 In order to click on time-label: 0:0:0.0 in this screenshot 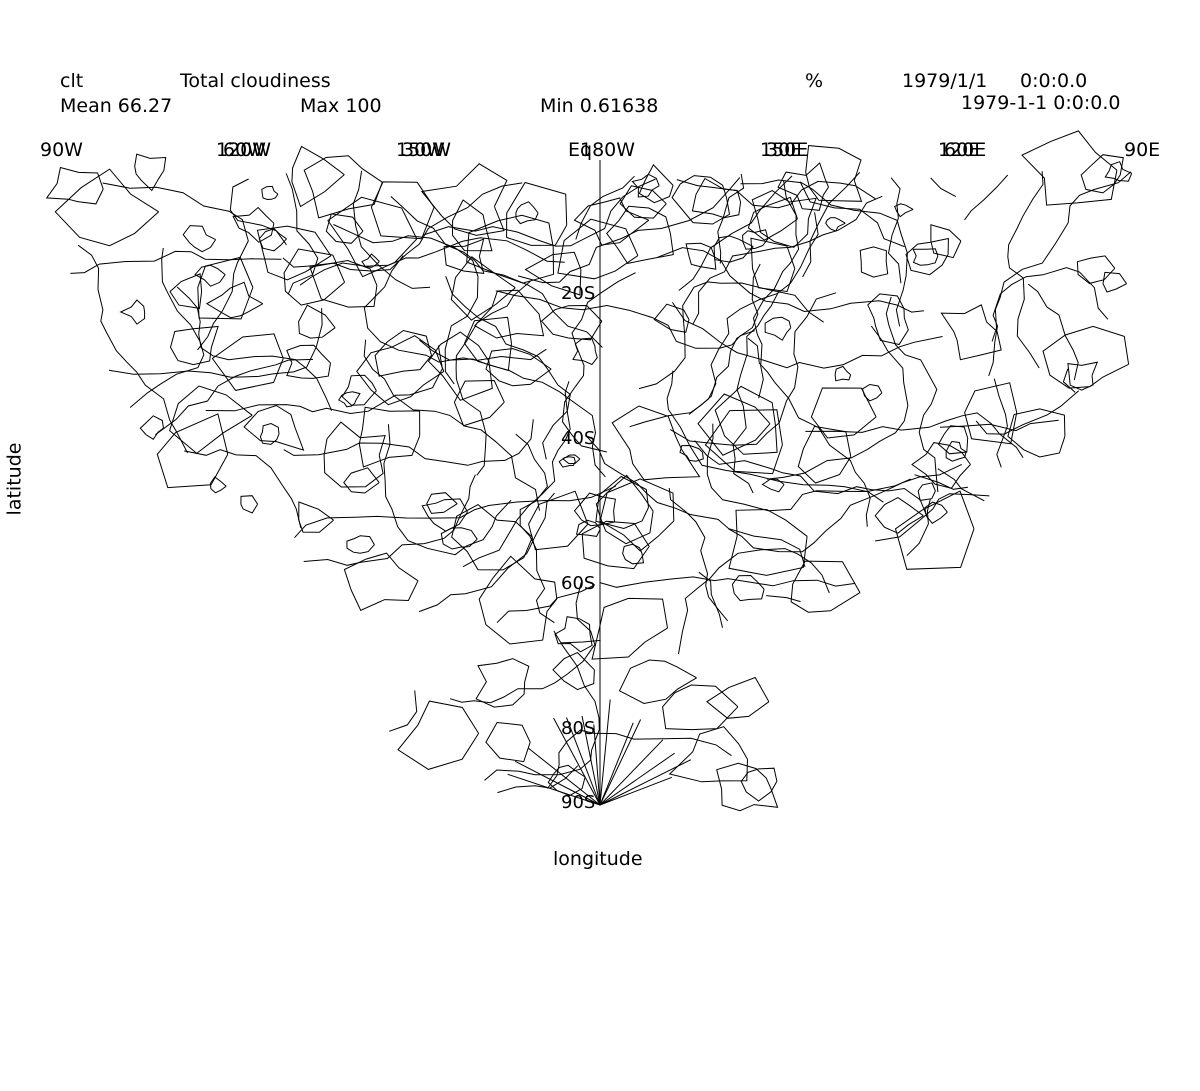, I will do `click(1054, 81)`.